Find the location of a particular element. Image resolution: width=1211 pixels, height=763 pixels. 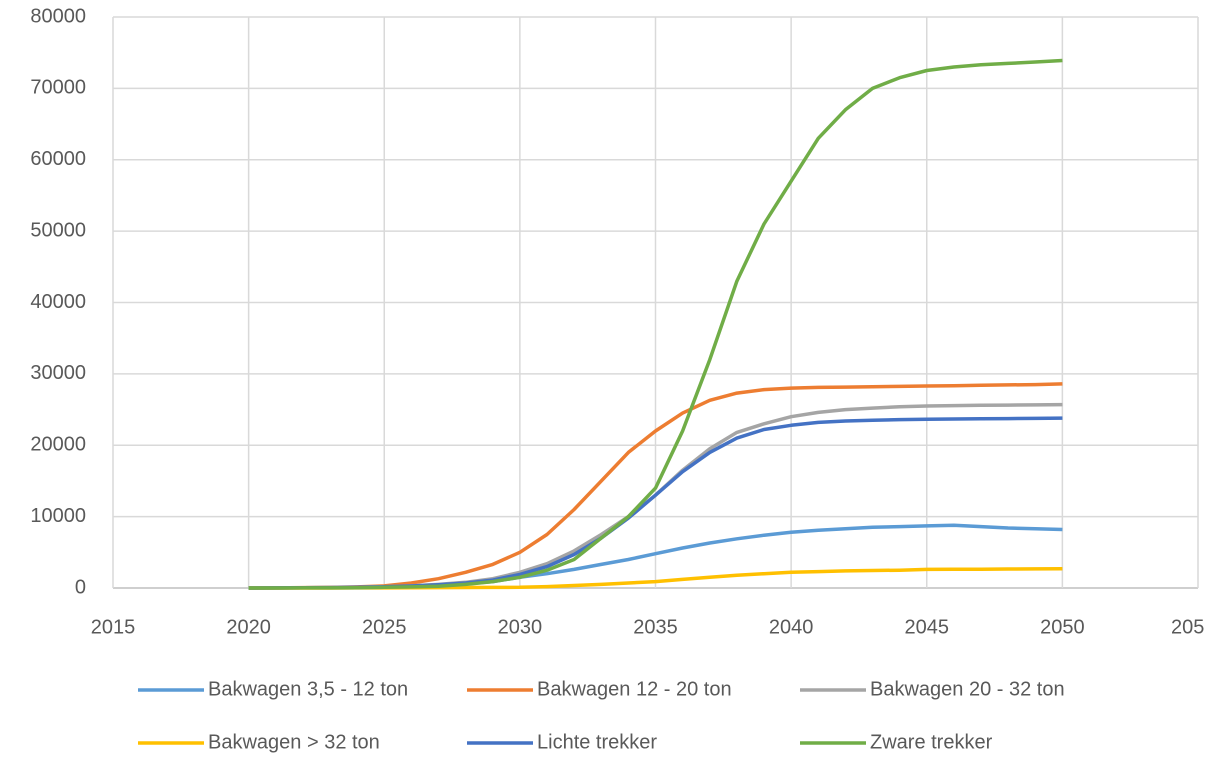

legend-label: Bakwagen 20 - 32 ton is located at coordinates (967, 689).